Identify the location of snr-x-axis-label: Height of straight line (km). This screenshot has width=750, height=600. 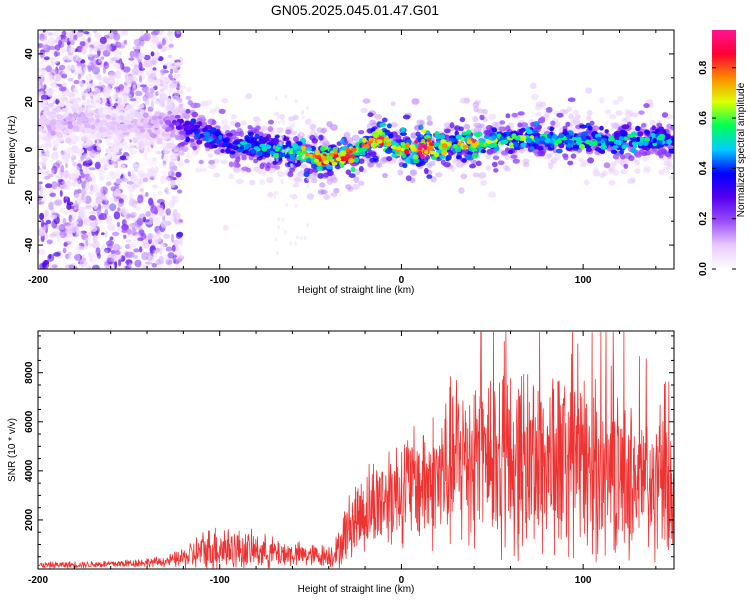
(356, 589).